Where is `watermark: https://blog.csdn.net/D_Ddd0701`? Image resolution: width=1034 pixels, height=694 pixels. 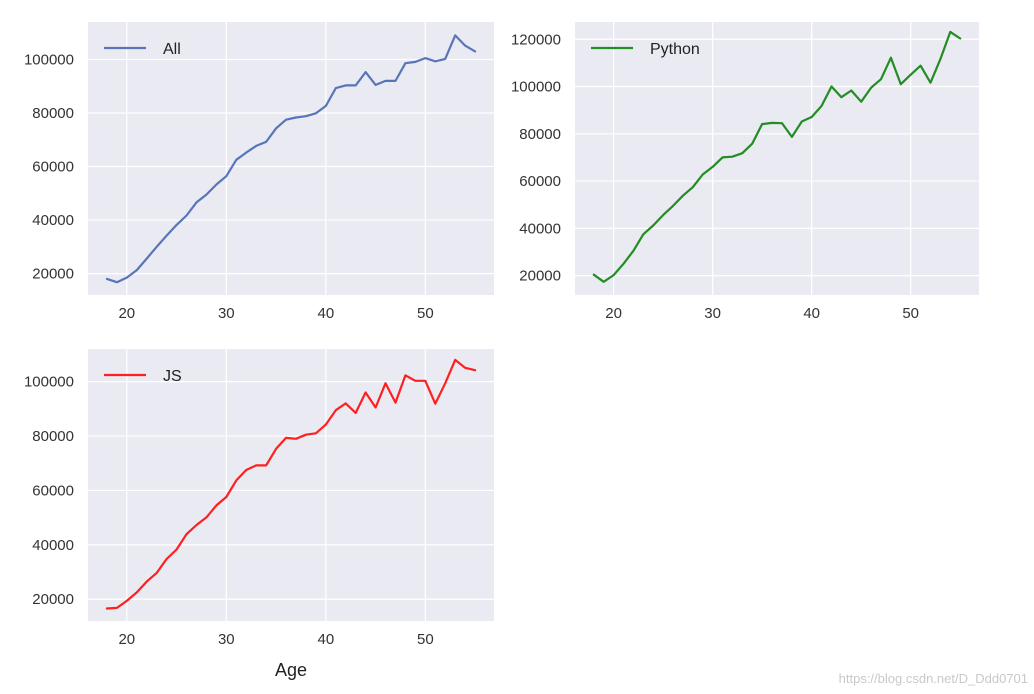
watermark: https://blog.csdn.net/D_Ddd0701 is located at coordinates (933, 678).